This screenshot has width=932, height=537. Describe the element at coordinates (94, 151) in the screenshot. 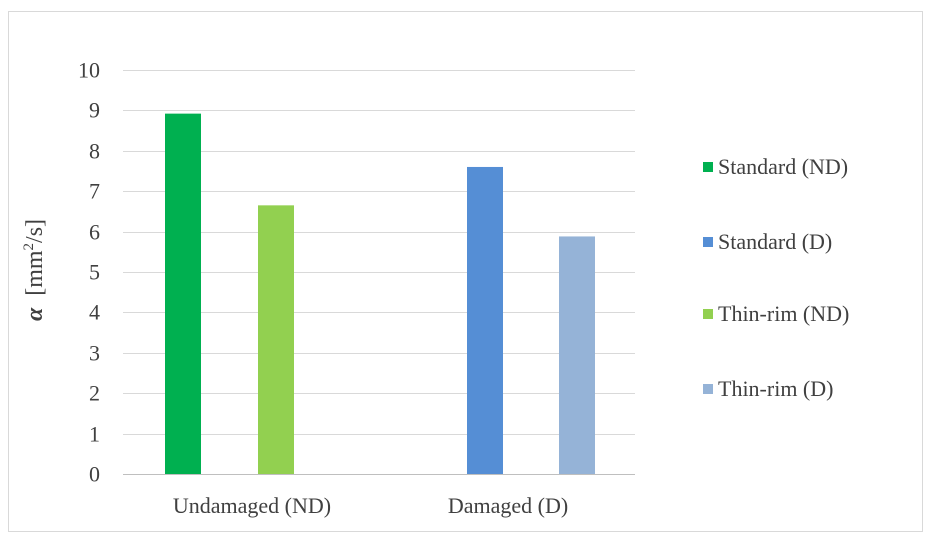

I see `y-tick-label: 8` at that location.